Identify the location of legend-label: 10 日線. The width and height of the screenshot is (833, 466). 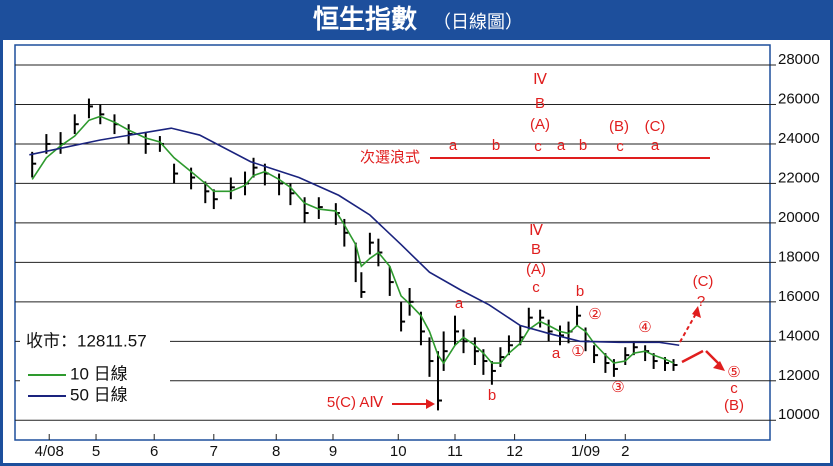
(99, 373).